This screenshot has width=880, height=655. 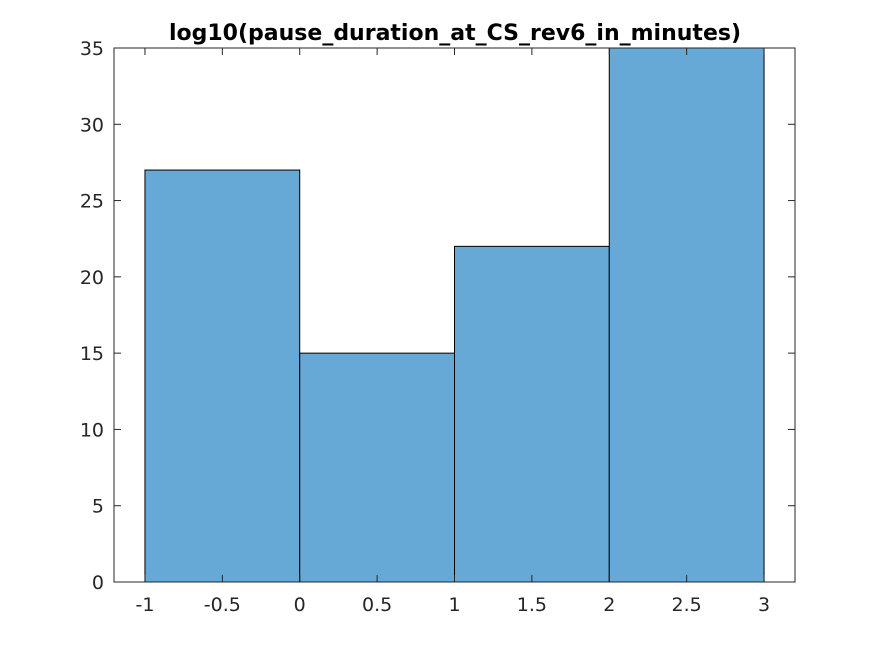 What do you see at coordinates (92, 125) in the screenshot?
I see `y-tick-label: 30` at bounding box center [92, 125].